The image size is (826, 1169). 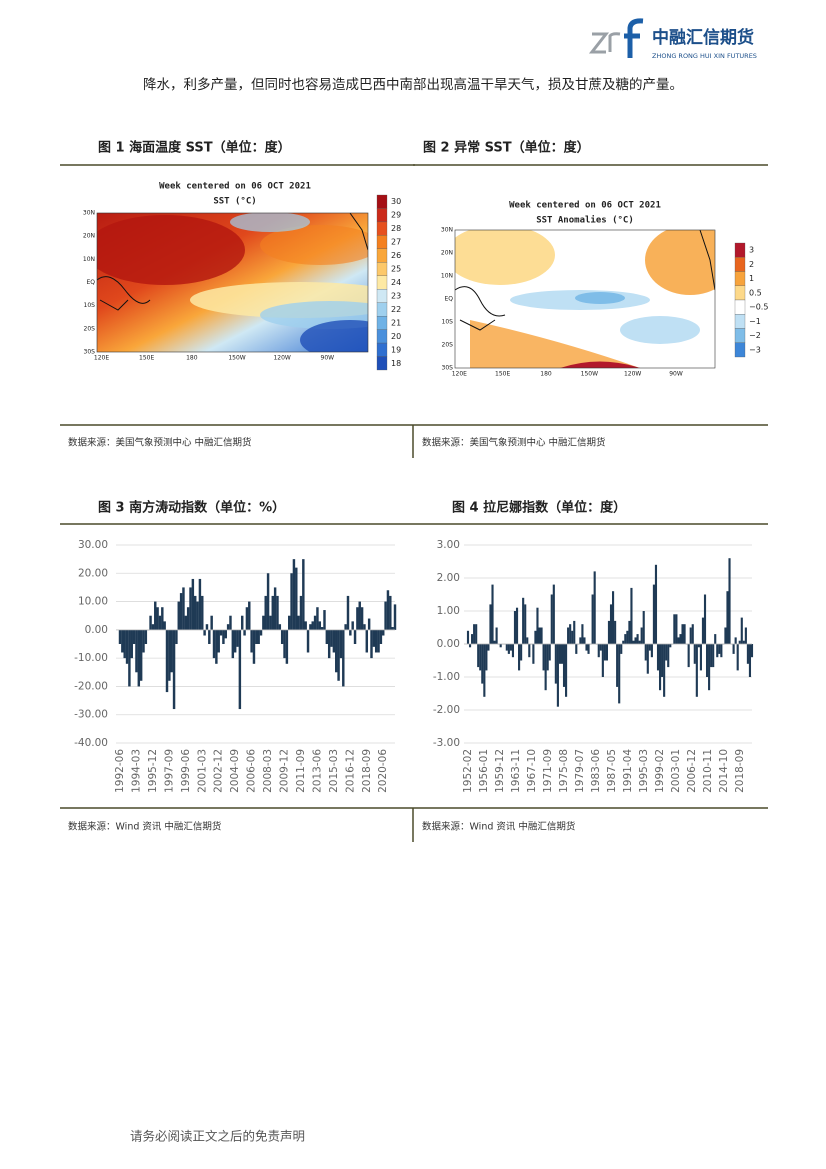 I want to click on y-tick-label: -20.00, so click(x=91, y=686).